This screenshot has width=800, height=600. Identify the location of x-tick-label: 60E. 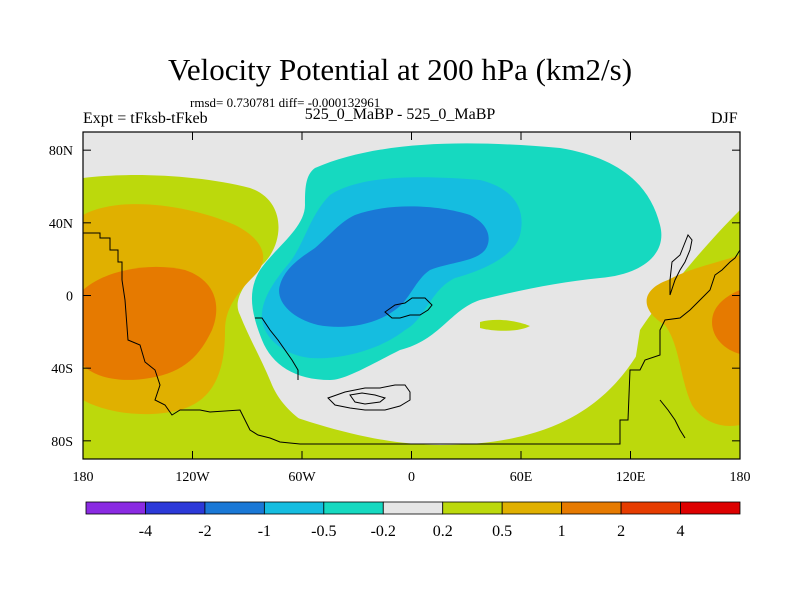
(521, 477).